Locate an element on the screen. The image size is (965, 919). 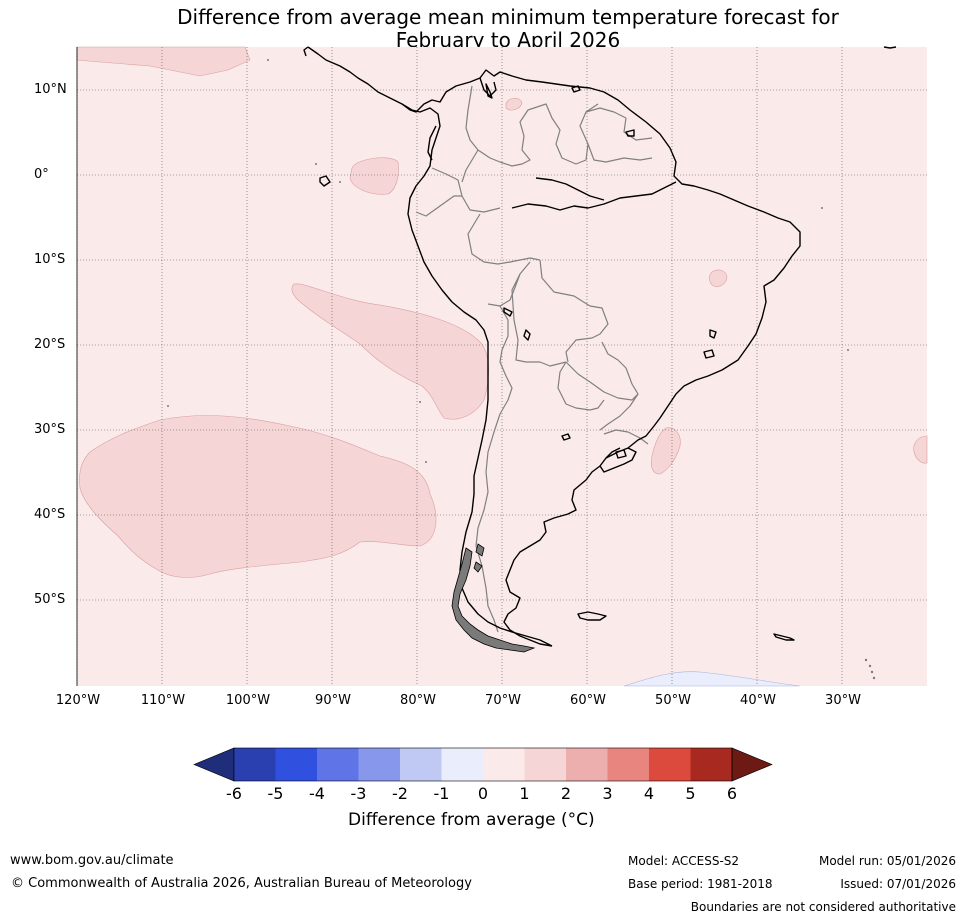
colorbar-label: Difference from average (°C) is located at coordinates (471, 820).